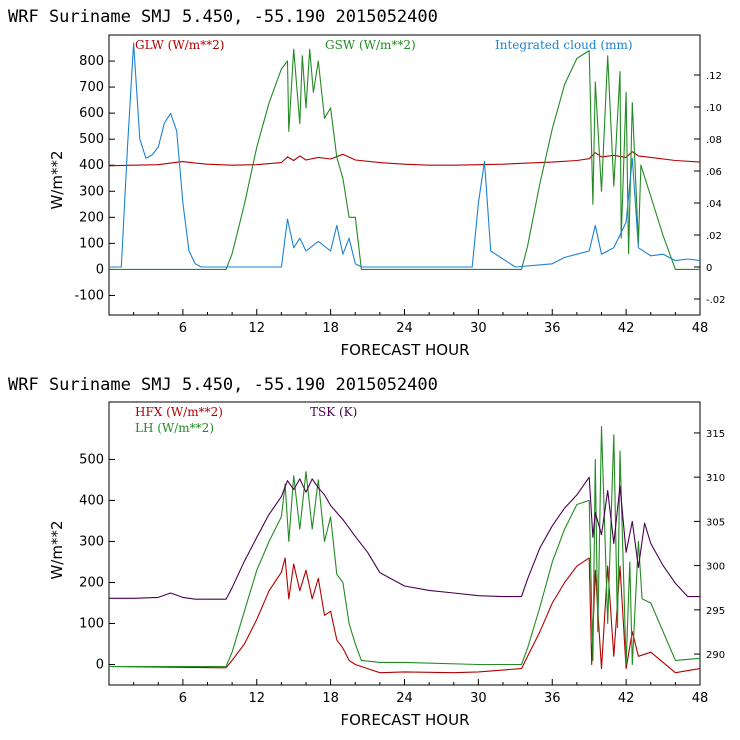 This screenshot has height=740, width=740. Describe the element at coordinates (183, 698) in the screenshot. I see `chart-2-xtick-label: 6` at that location.